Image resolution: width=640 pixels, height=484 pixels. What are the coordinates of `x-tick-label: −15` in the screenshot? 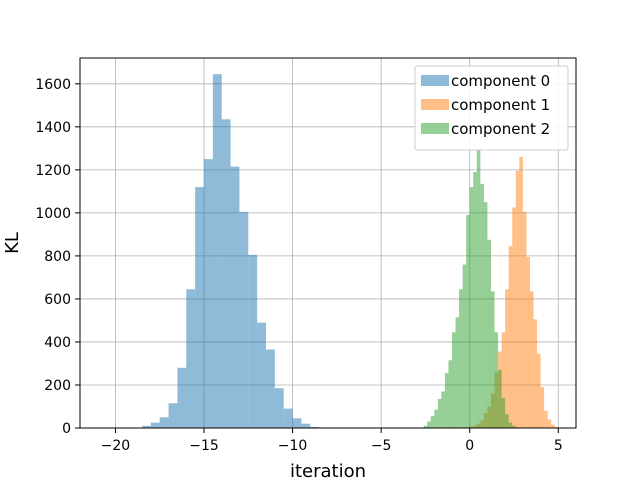 It's located at (204, 446).